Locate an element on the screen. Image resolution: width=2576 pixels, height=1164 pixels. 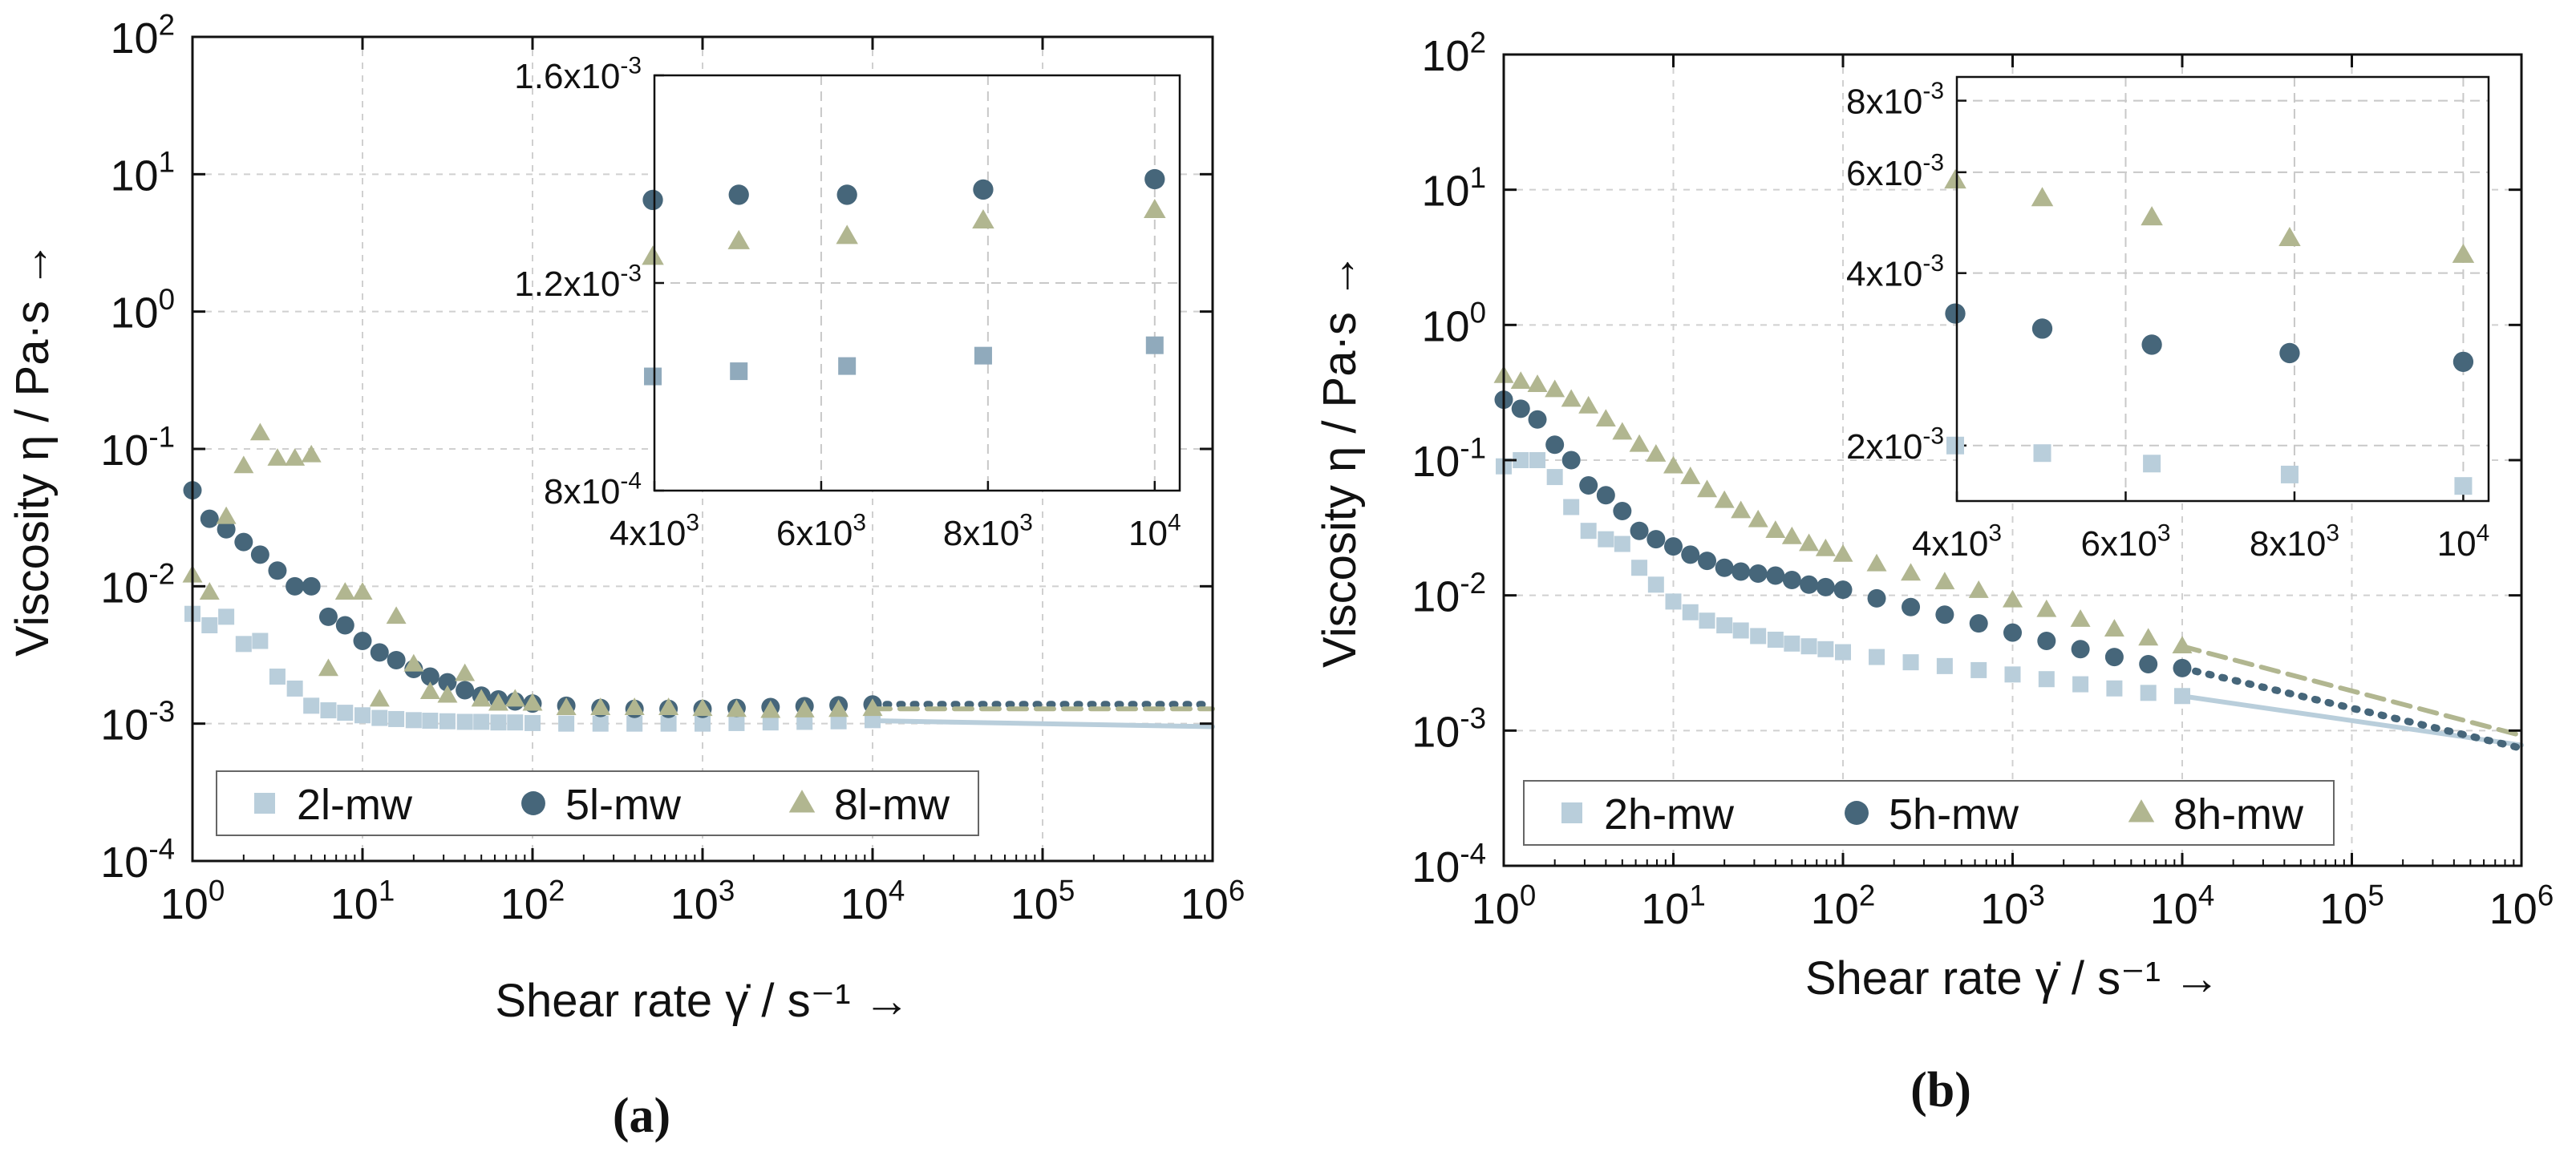
panel-label: (b) is located at coordinates (1940, 1090).